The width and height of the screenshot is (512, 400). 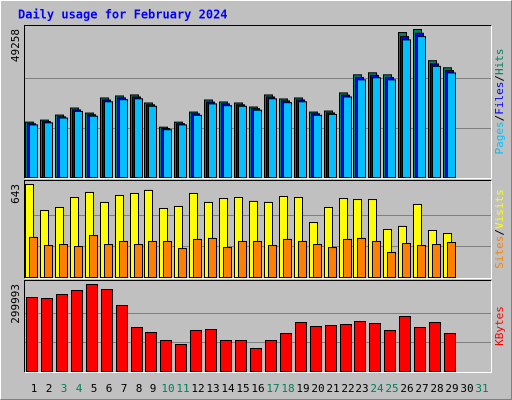 I want to click on x-tick-label: 15, so click(x=242, y=388).